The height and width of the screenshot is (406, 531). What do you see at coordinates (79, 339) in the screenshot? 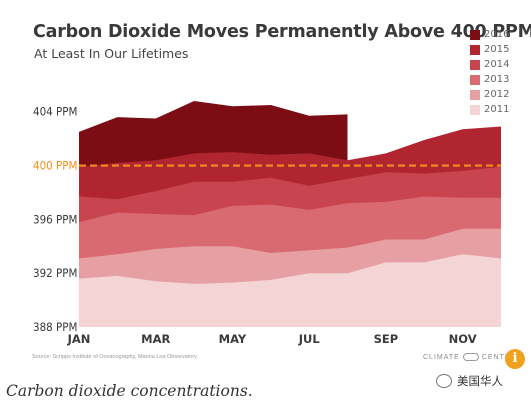
I see `xtick-jan: JAN` at bounding box center [79, 339].